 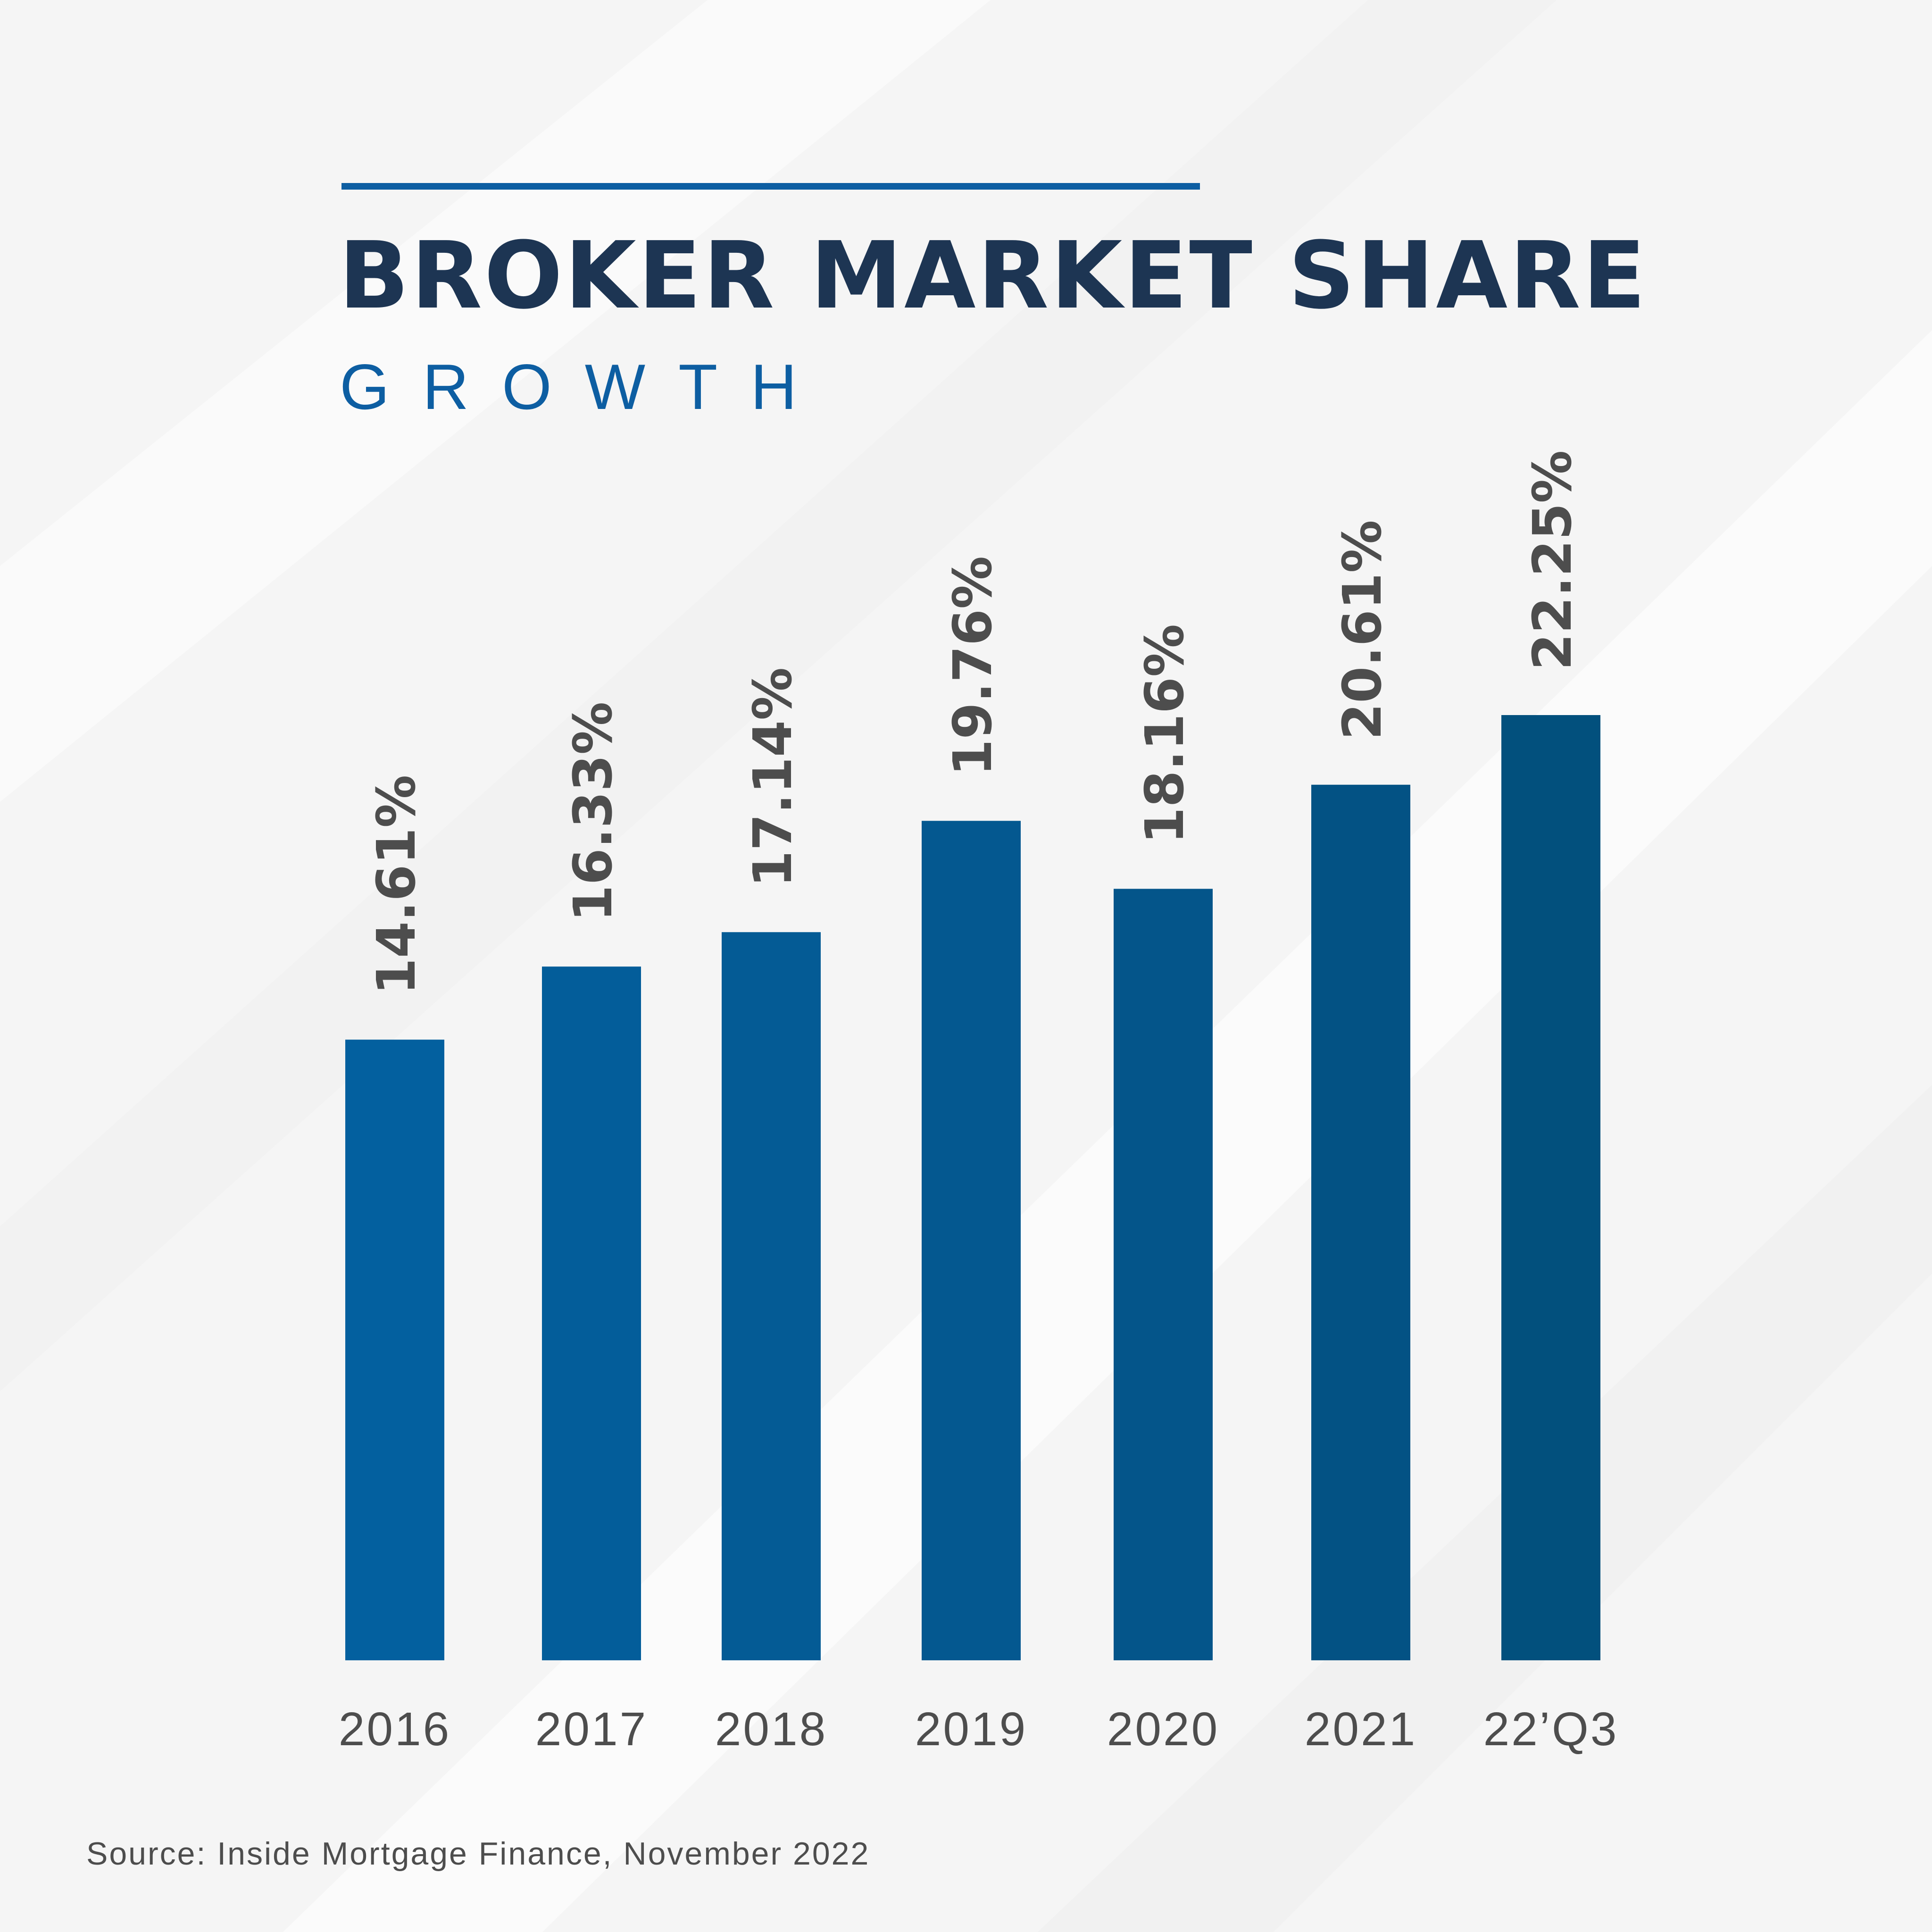 I want to click on data-label-2021: 20.61%, so click(x=1363, y=630).